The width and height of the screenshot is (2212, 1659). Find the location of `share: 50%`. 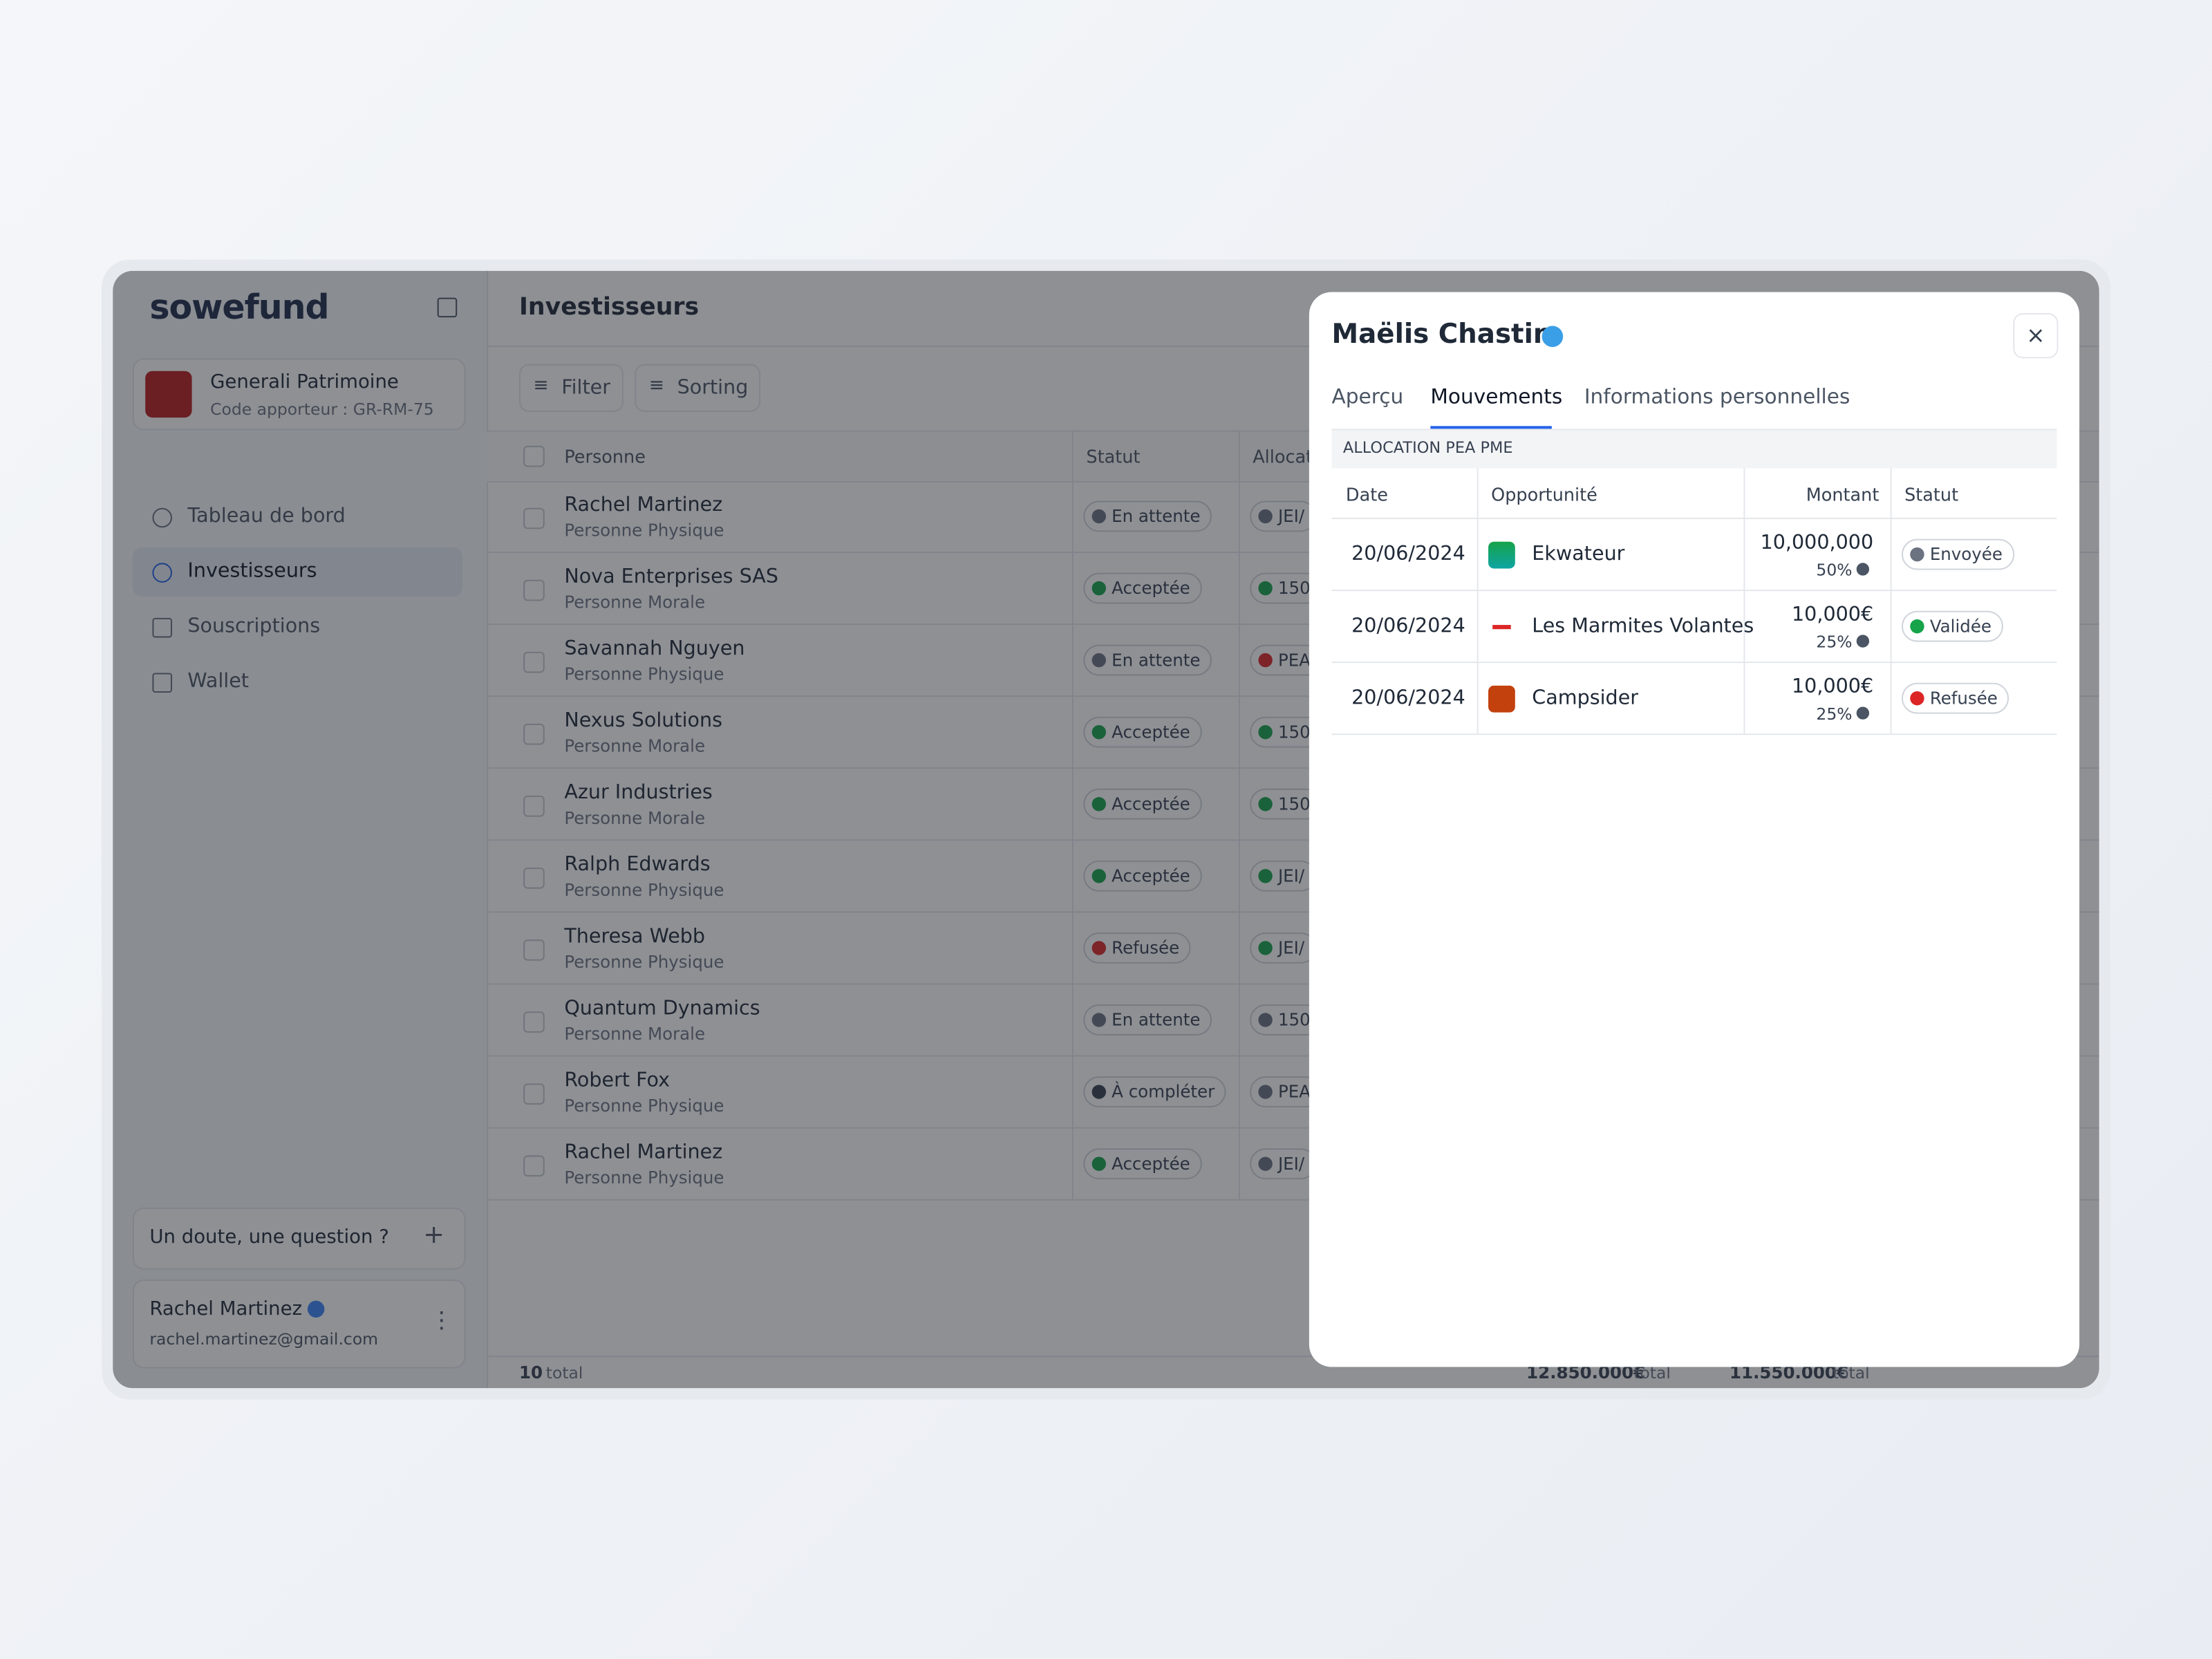

share: 50% is located at coordinates (1835, 570).